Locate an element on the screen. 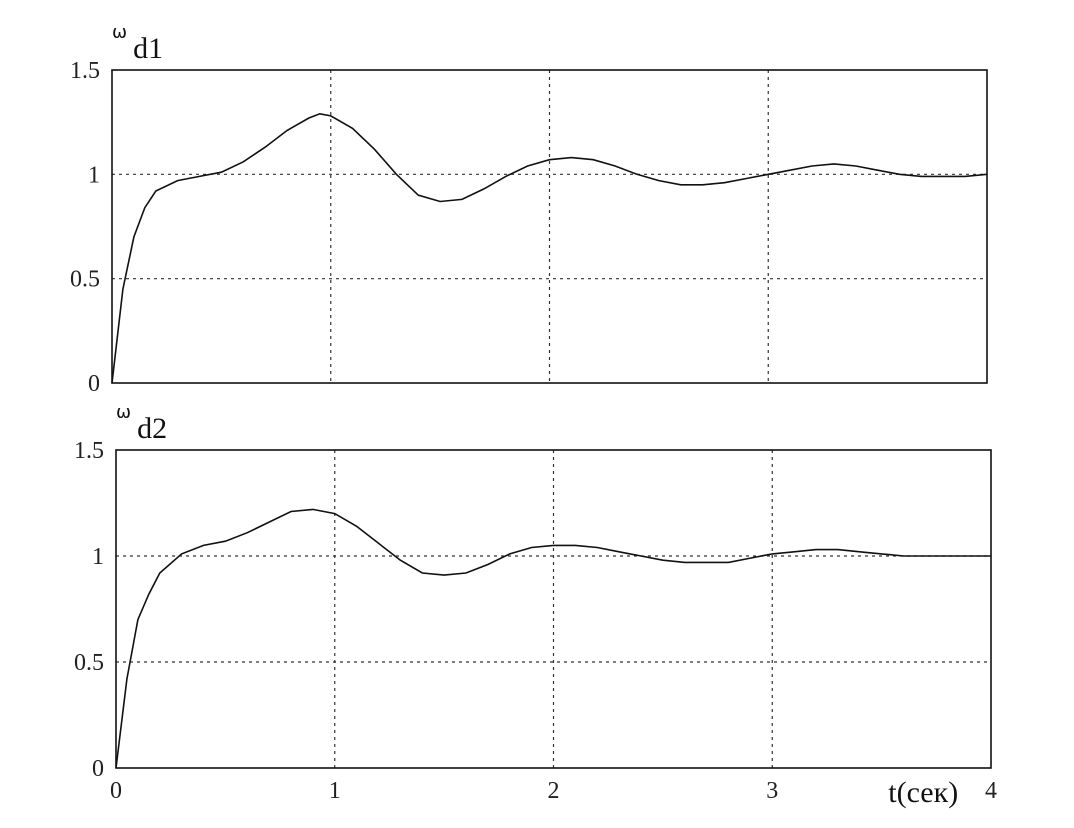 This screenshot has width=1074, height=828. y-tick-label-0-2: 1 is located at coordinates (94, 175).